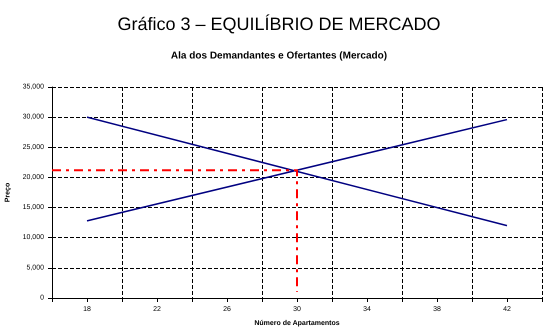  What do you see at coordinates (279, 24) in the screenshot?
I see `chart-title: Gráfico 3 – EQUILÍBRIO DE MERCADO` at bounding box center [279, 24].